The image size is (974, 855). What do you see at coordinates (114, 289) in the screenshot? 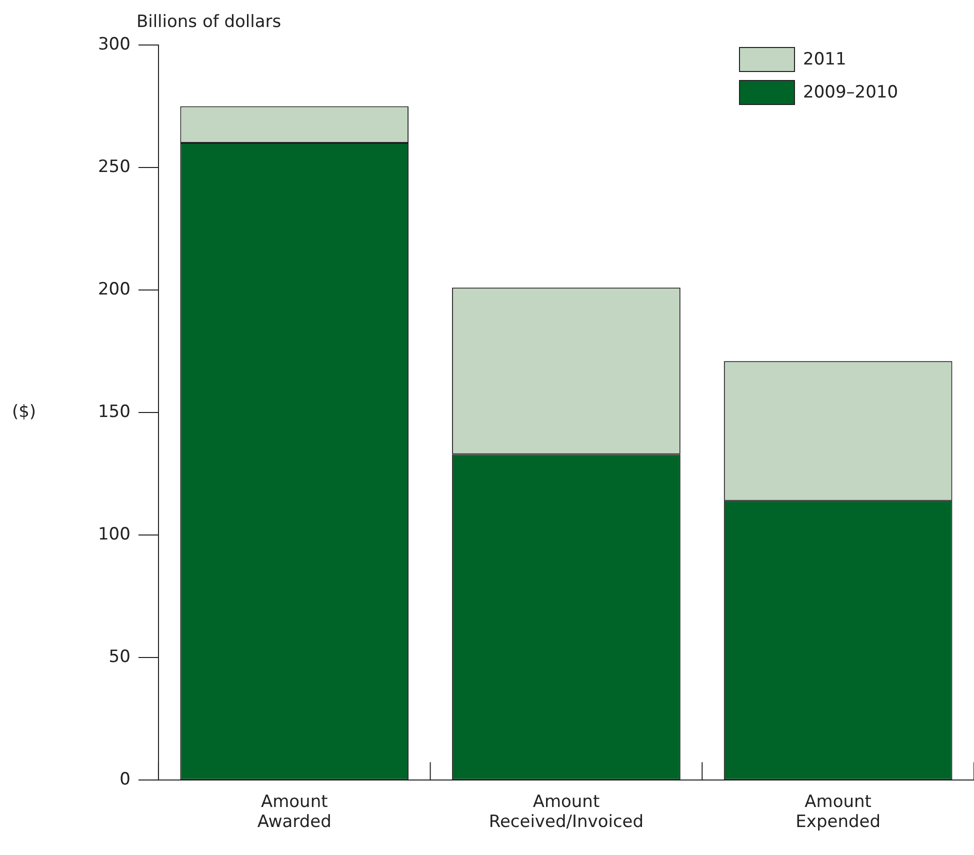
I see `y-tick-label: 200` at bounding box center [114, 289].